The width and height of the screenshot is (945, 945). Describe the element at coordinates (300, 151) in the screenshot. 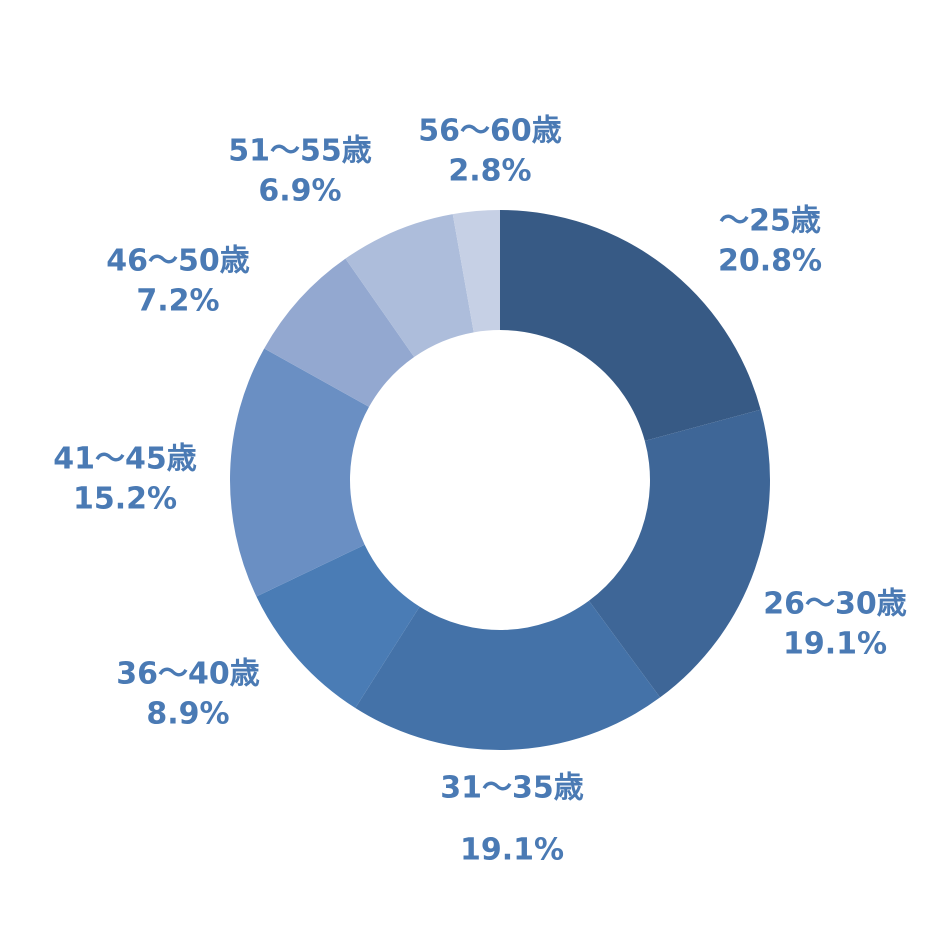

I see `slice-category: 51～55歳` at that location.